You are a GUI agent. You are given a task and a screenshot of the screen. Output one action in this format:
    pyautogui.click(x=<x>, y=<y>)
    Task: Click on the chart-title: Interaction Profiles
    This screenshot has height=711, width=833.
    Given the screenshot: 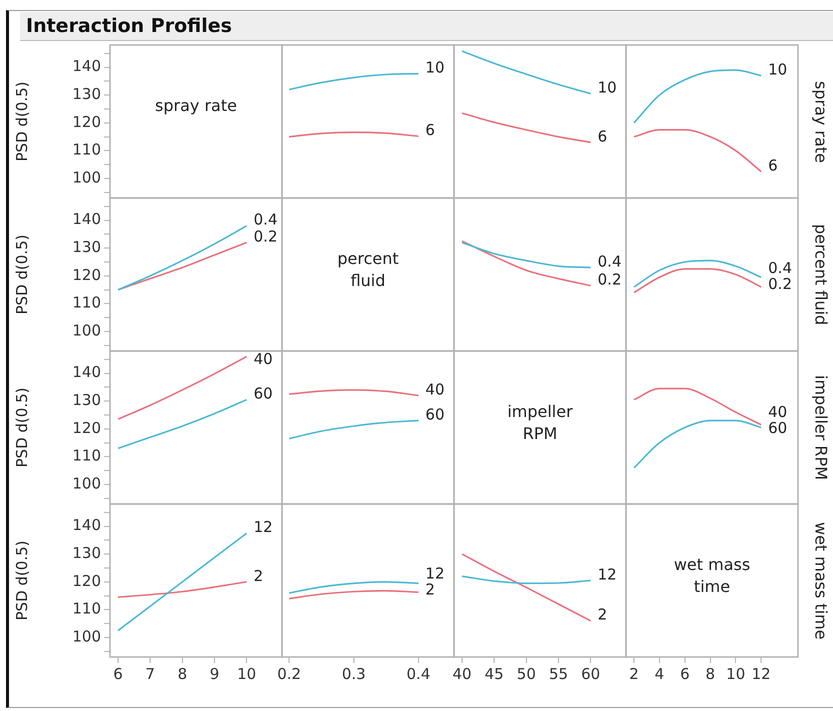 What is the action you would take?
    pyautogui.click(x=426, y=26)
    